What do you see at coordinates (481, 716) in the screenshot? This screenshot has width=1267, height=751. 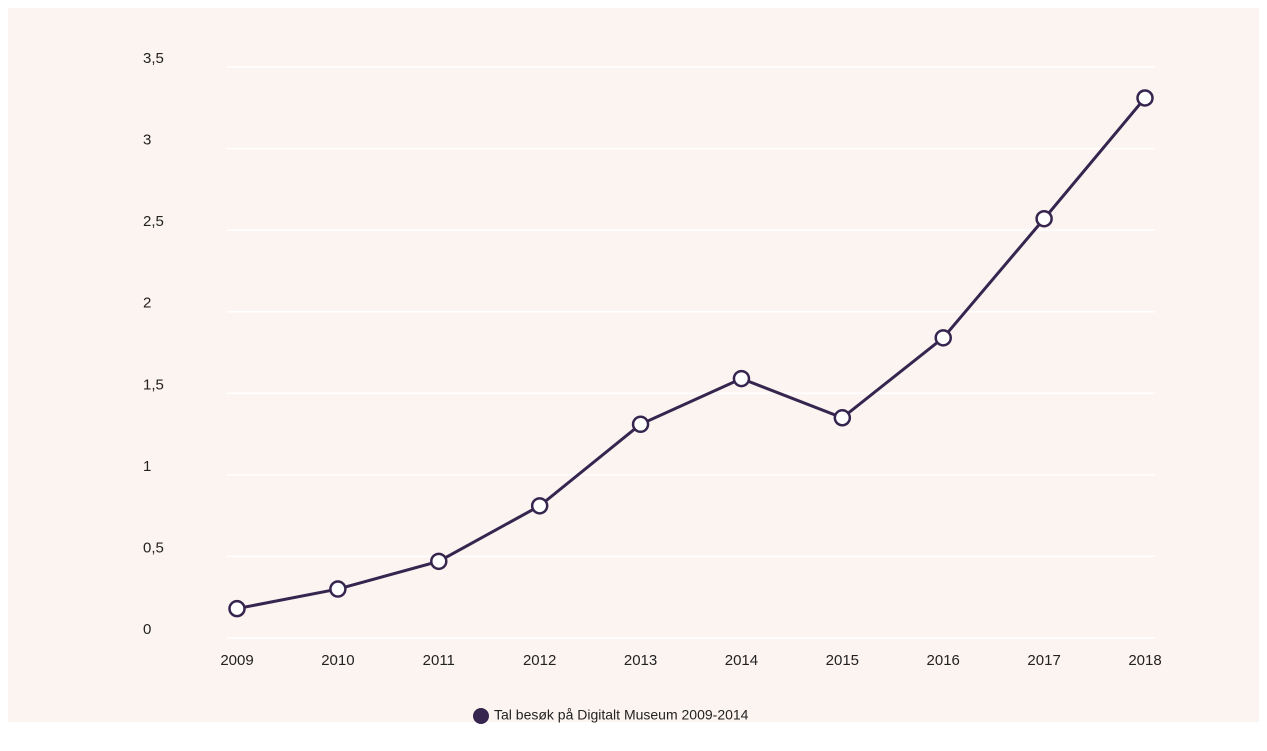 I see `legend-marker` at bounding box center [481, 716].